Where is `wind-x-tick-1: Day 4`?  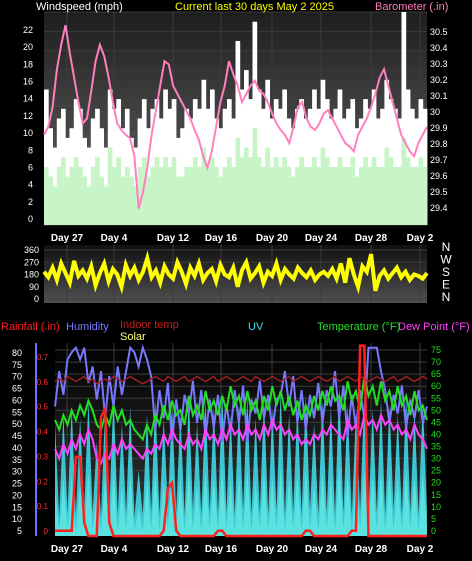 wind-x-tick-1: Day 4 is located at coordinates (114, 238).